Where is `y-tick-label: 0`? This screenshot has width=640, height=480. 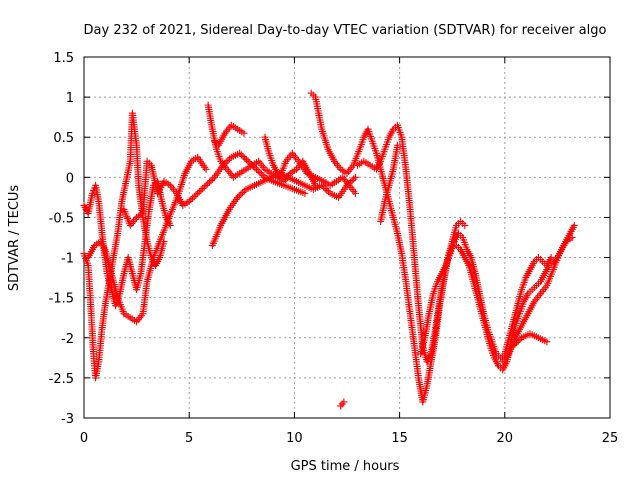
y-tick-label: 0 is located at coordinates (70, 178).